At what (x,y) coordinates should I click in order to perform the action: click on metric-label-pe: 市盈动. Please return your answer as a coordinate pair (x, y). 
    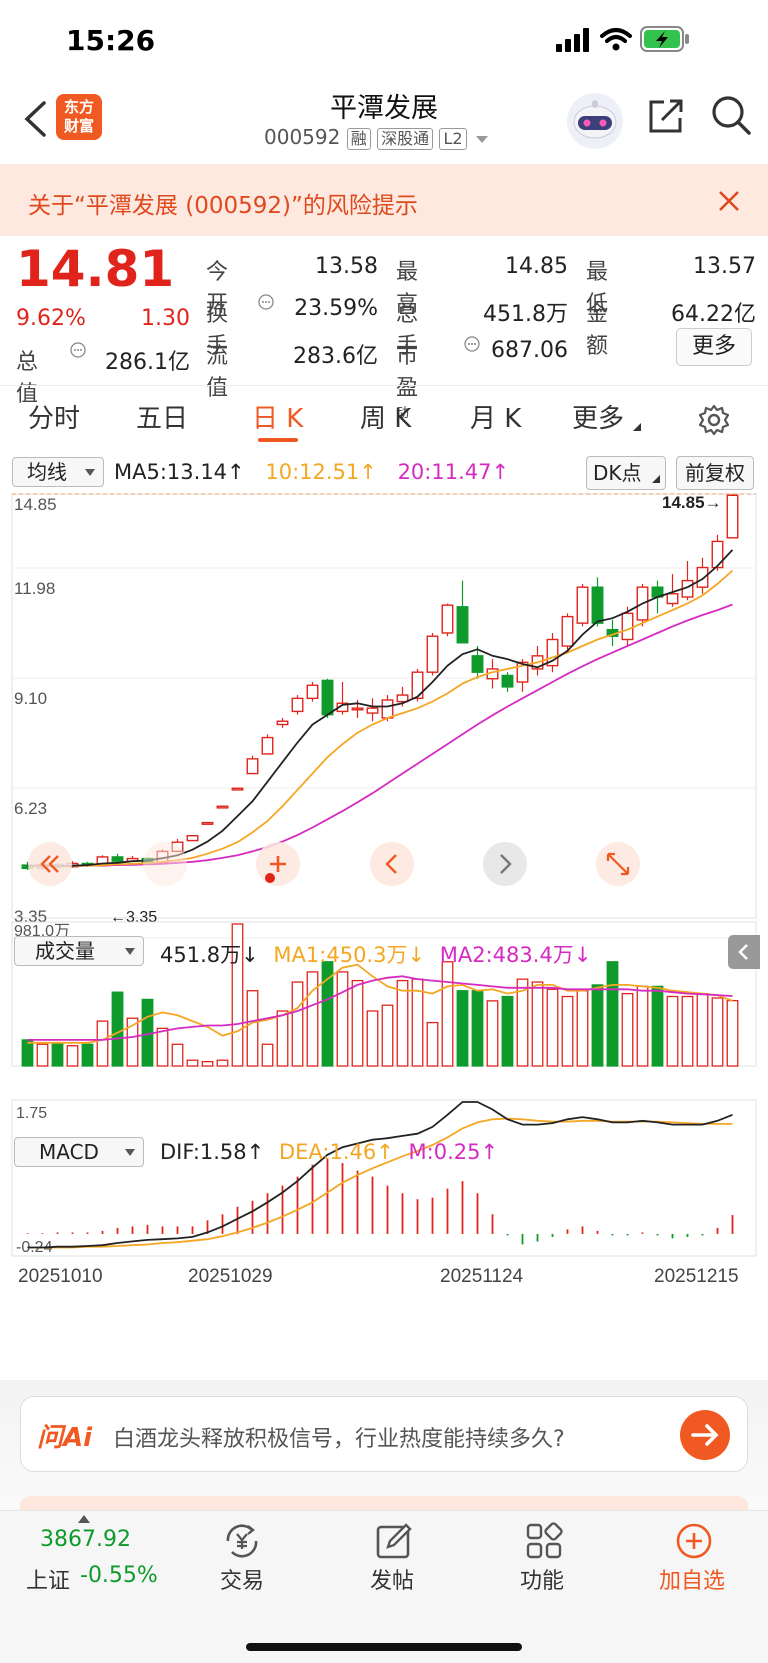
    Looking at the image, I should click on (407, 384).